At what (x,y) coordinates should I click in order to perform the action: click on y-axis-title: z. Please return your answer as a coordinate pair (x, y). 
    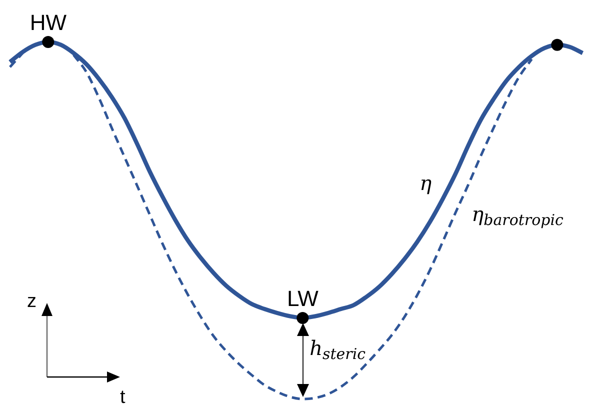
    Looking at the image, I should click on (31, 301).